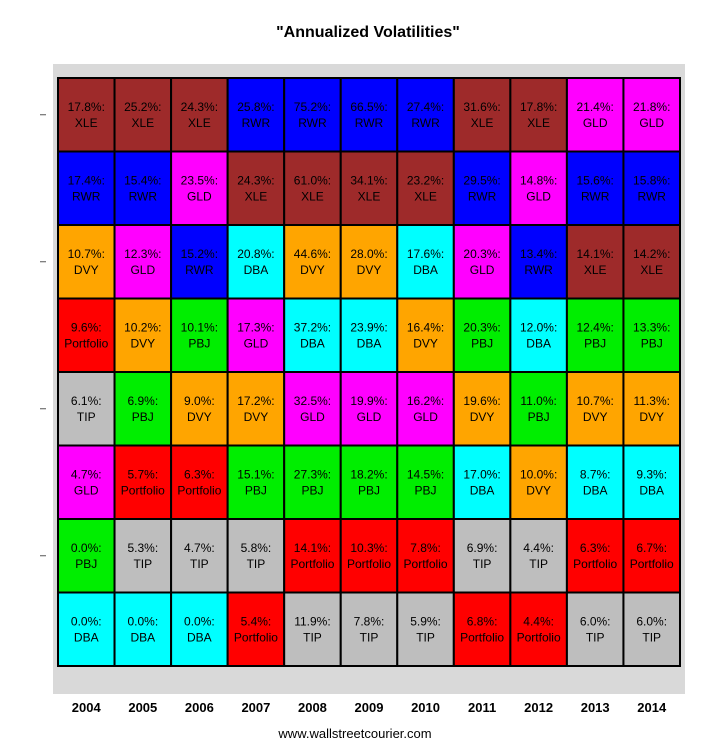 Image resolution: width=710 pixels, height=750 pixels. What do you see at coordinates (651, 107) in the screenshot?
I see `cell-value: 21.8%:` at bounding box center [651, 107].